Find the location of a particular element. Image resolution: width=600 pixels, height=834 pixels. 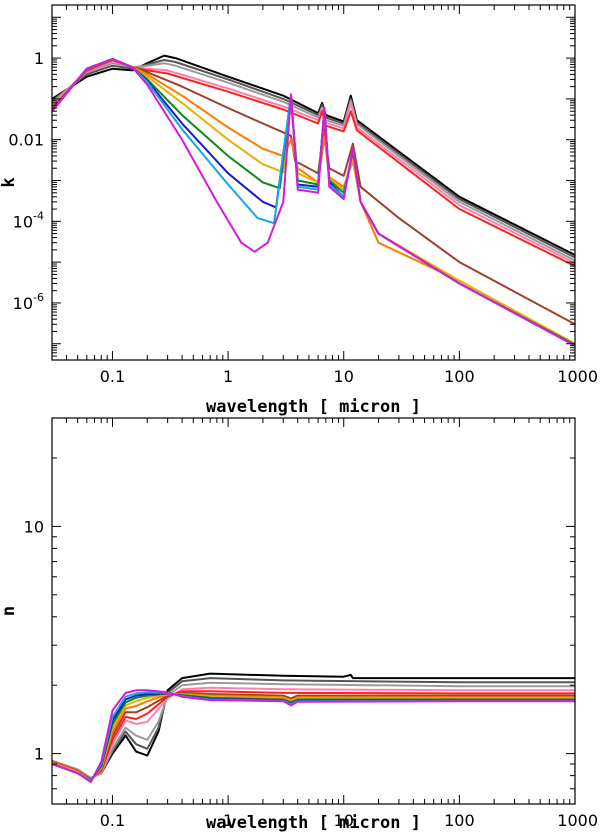

series-group is located at coordinates (313, 727).